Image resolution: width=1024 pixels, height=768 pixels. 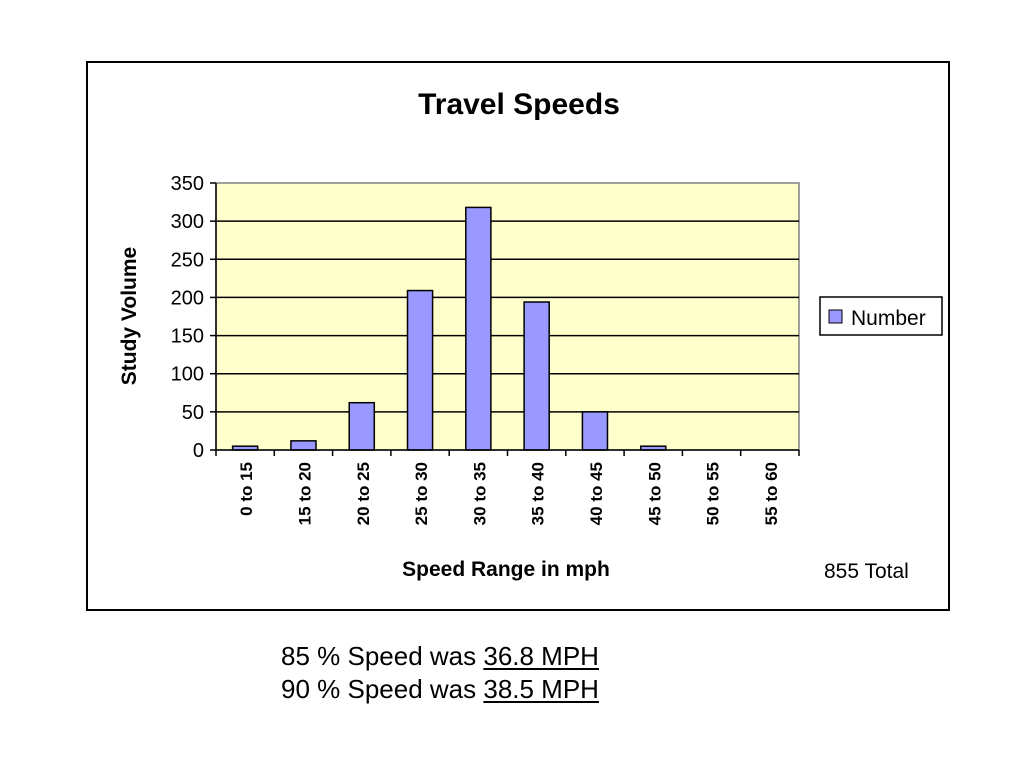 I want to click on x-tick-label: 0 to 15, so click(x=246, y=489).